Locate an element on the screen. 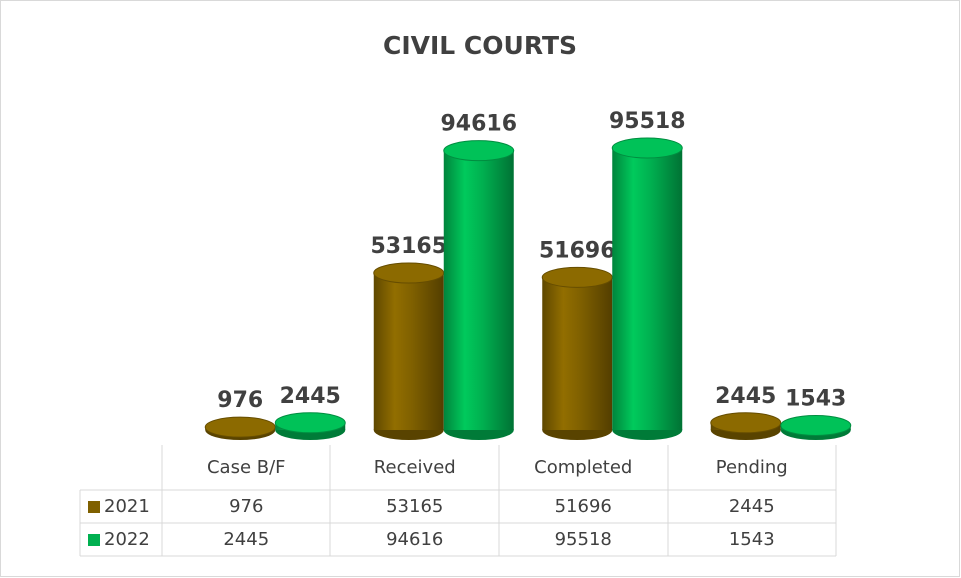  legend-label: 2022 is located at coordinates (127, 539).